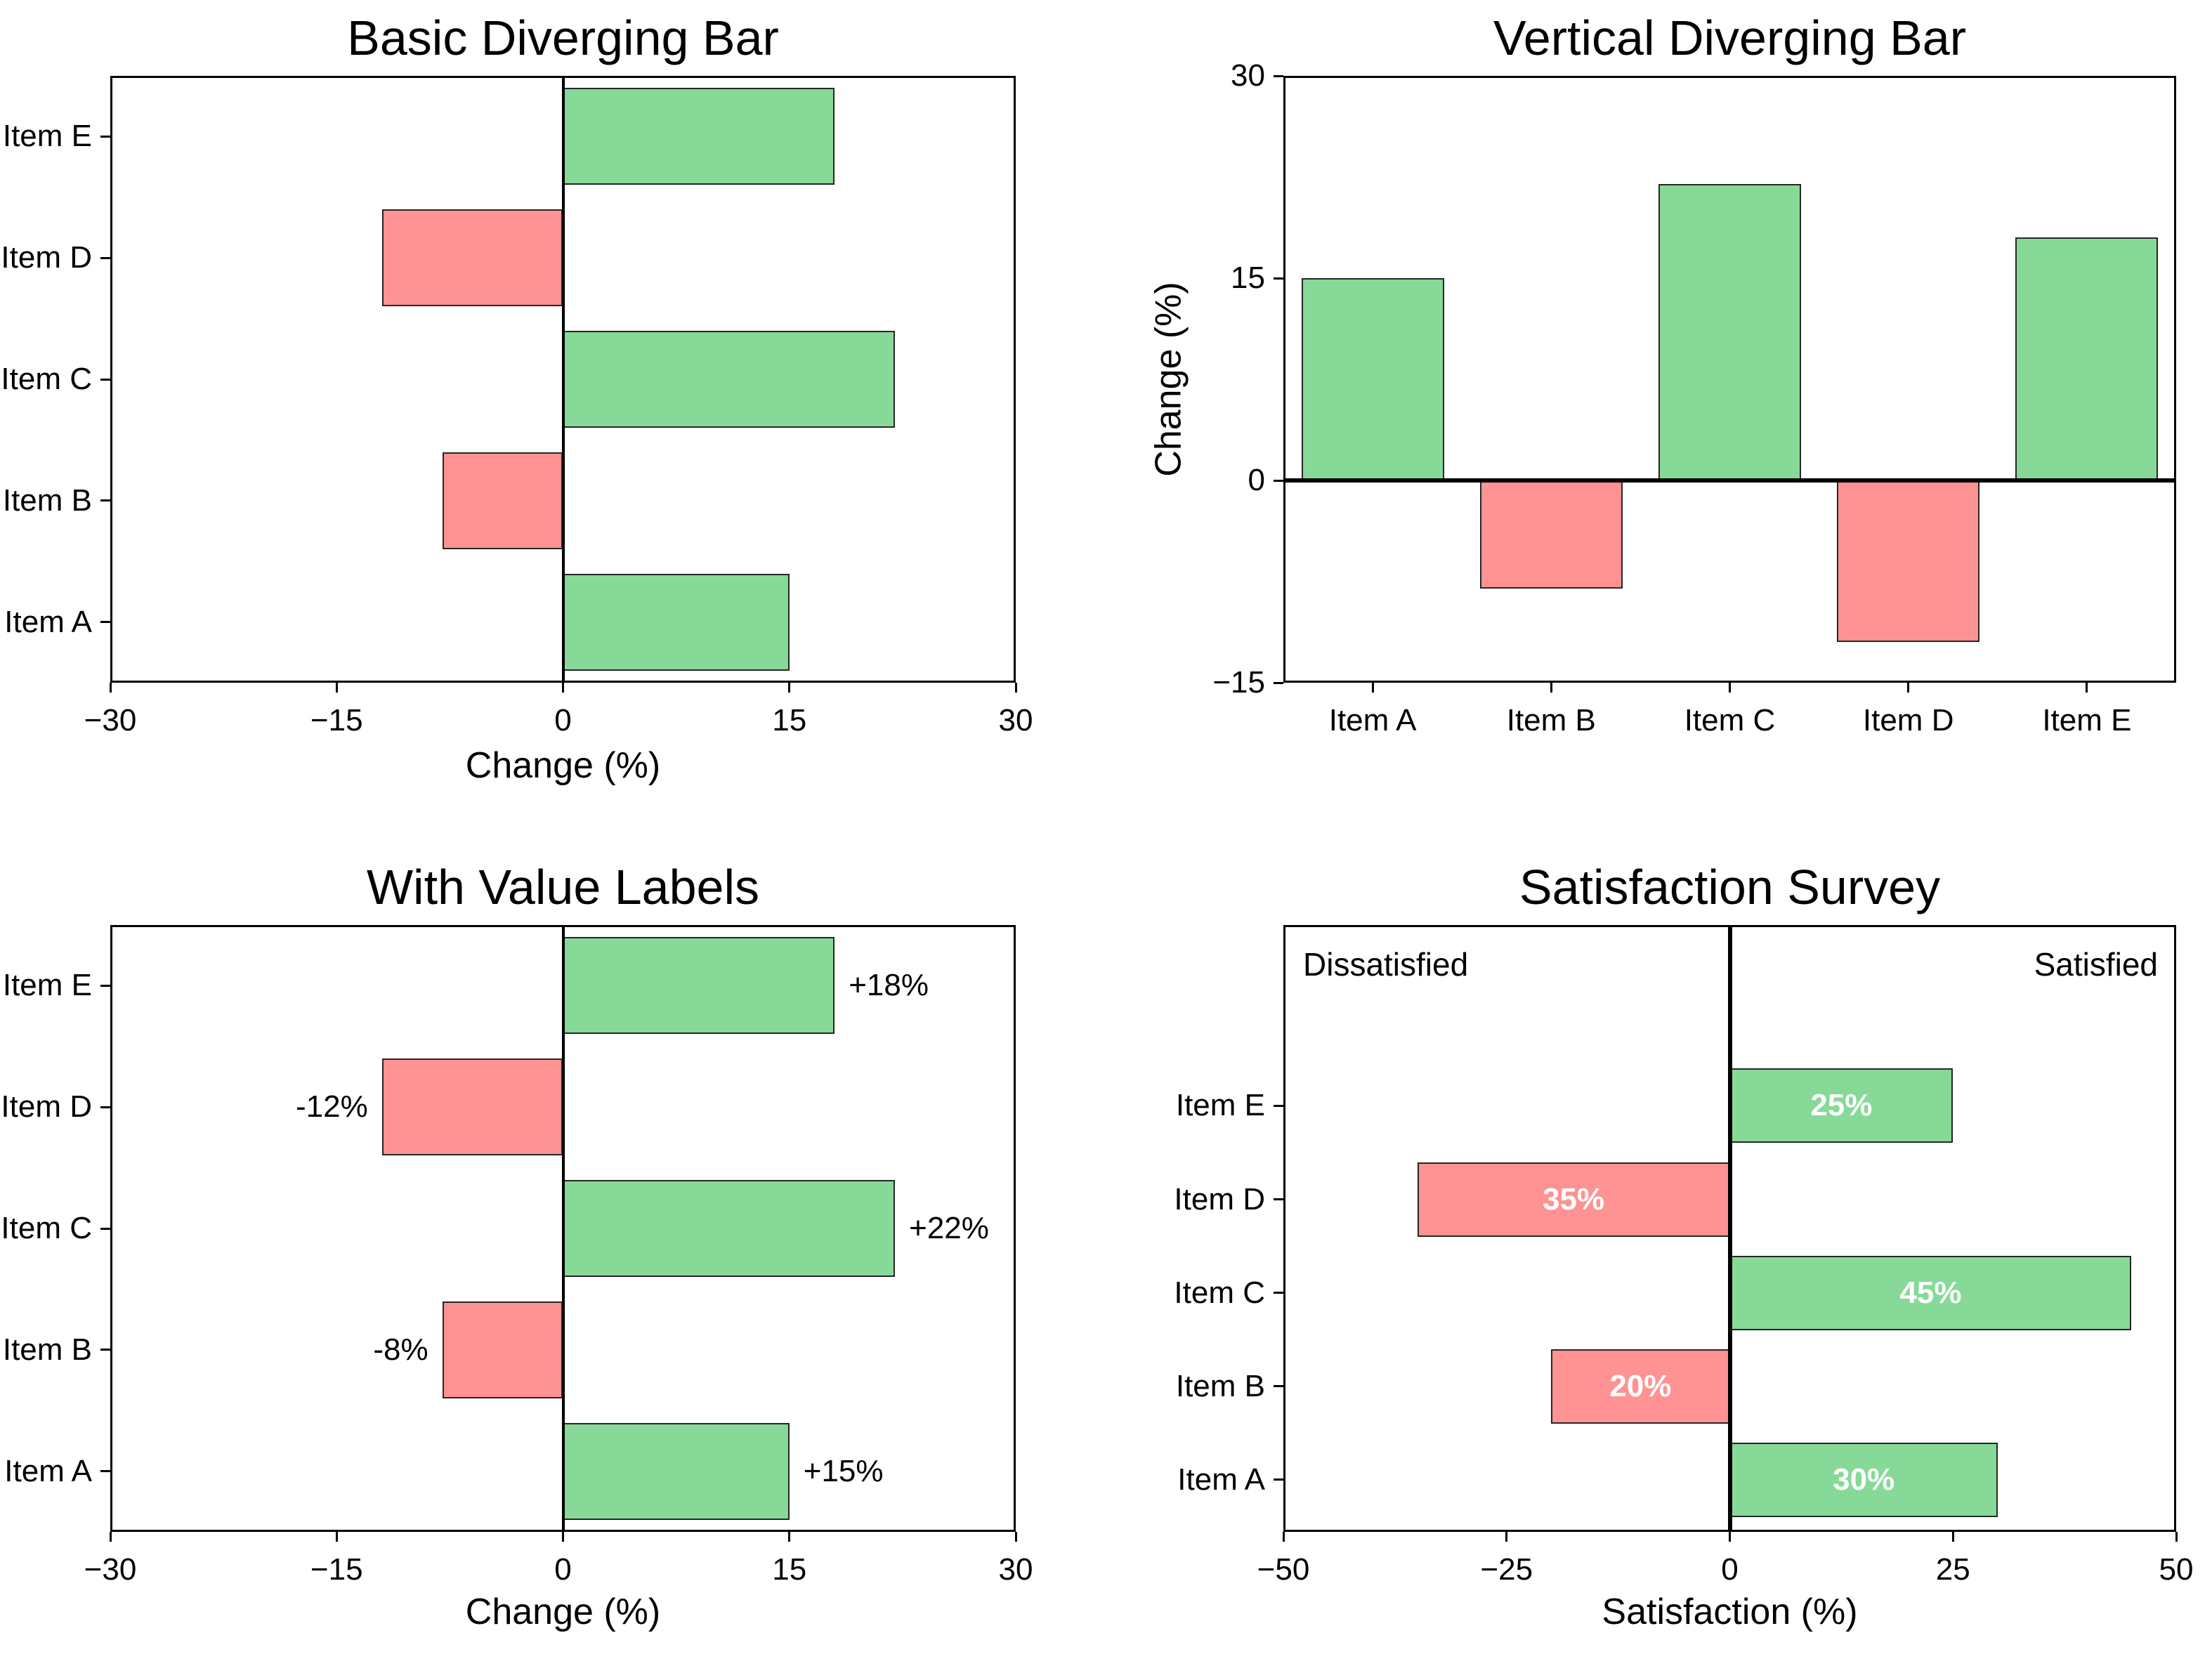 This screenshot has width=2212, height=1659. What do you see at coordinates (563, 1569) in the screenshot?
I see `x-tick-label: 0` at bounding box center [563, 1569].